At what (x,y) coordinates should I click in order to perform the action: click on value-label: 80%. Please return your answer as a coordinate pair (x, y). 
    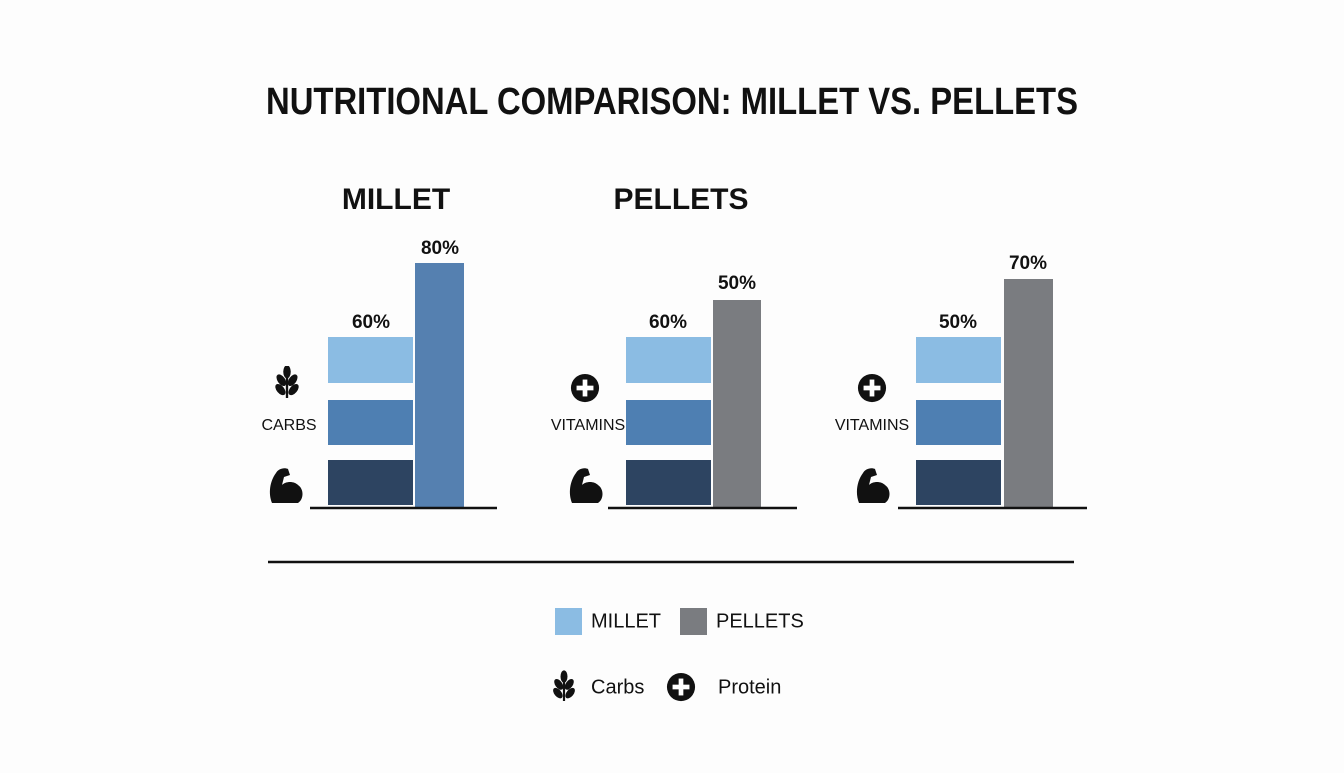
    Looking at the image, I should click on (440, 248).